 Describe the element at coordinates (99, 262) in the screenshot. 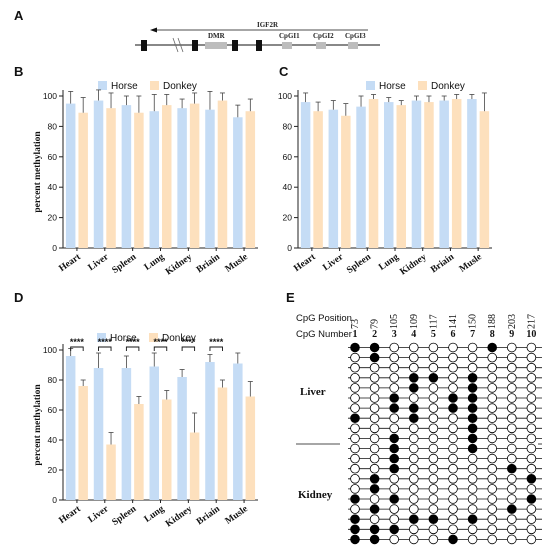

I see `x-tick-label: Liver` at that location.